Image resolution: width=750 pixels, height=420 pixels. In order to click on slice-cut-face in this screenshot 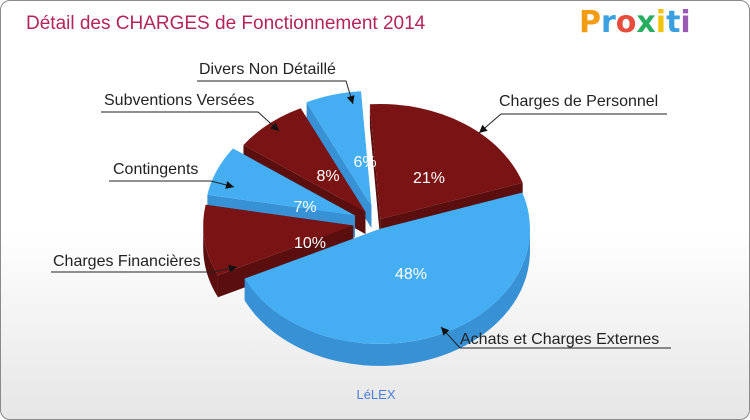, I will do `click(375, 173)`.